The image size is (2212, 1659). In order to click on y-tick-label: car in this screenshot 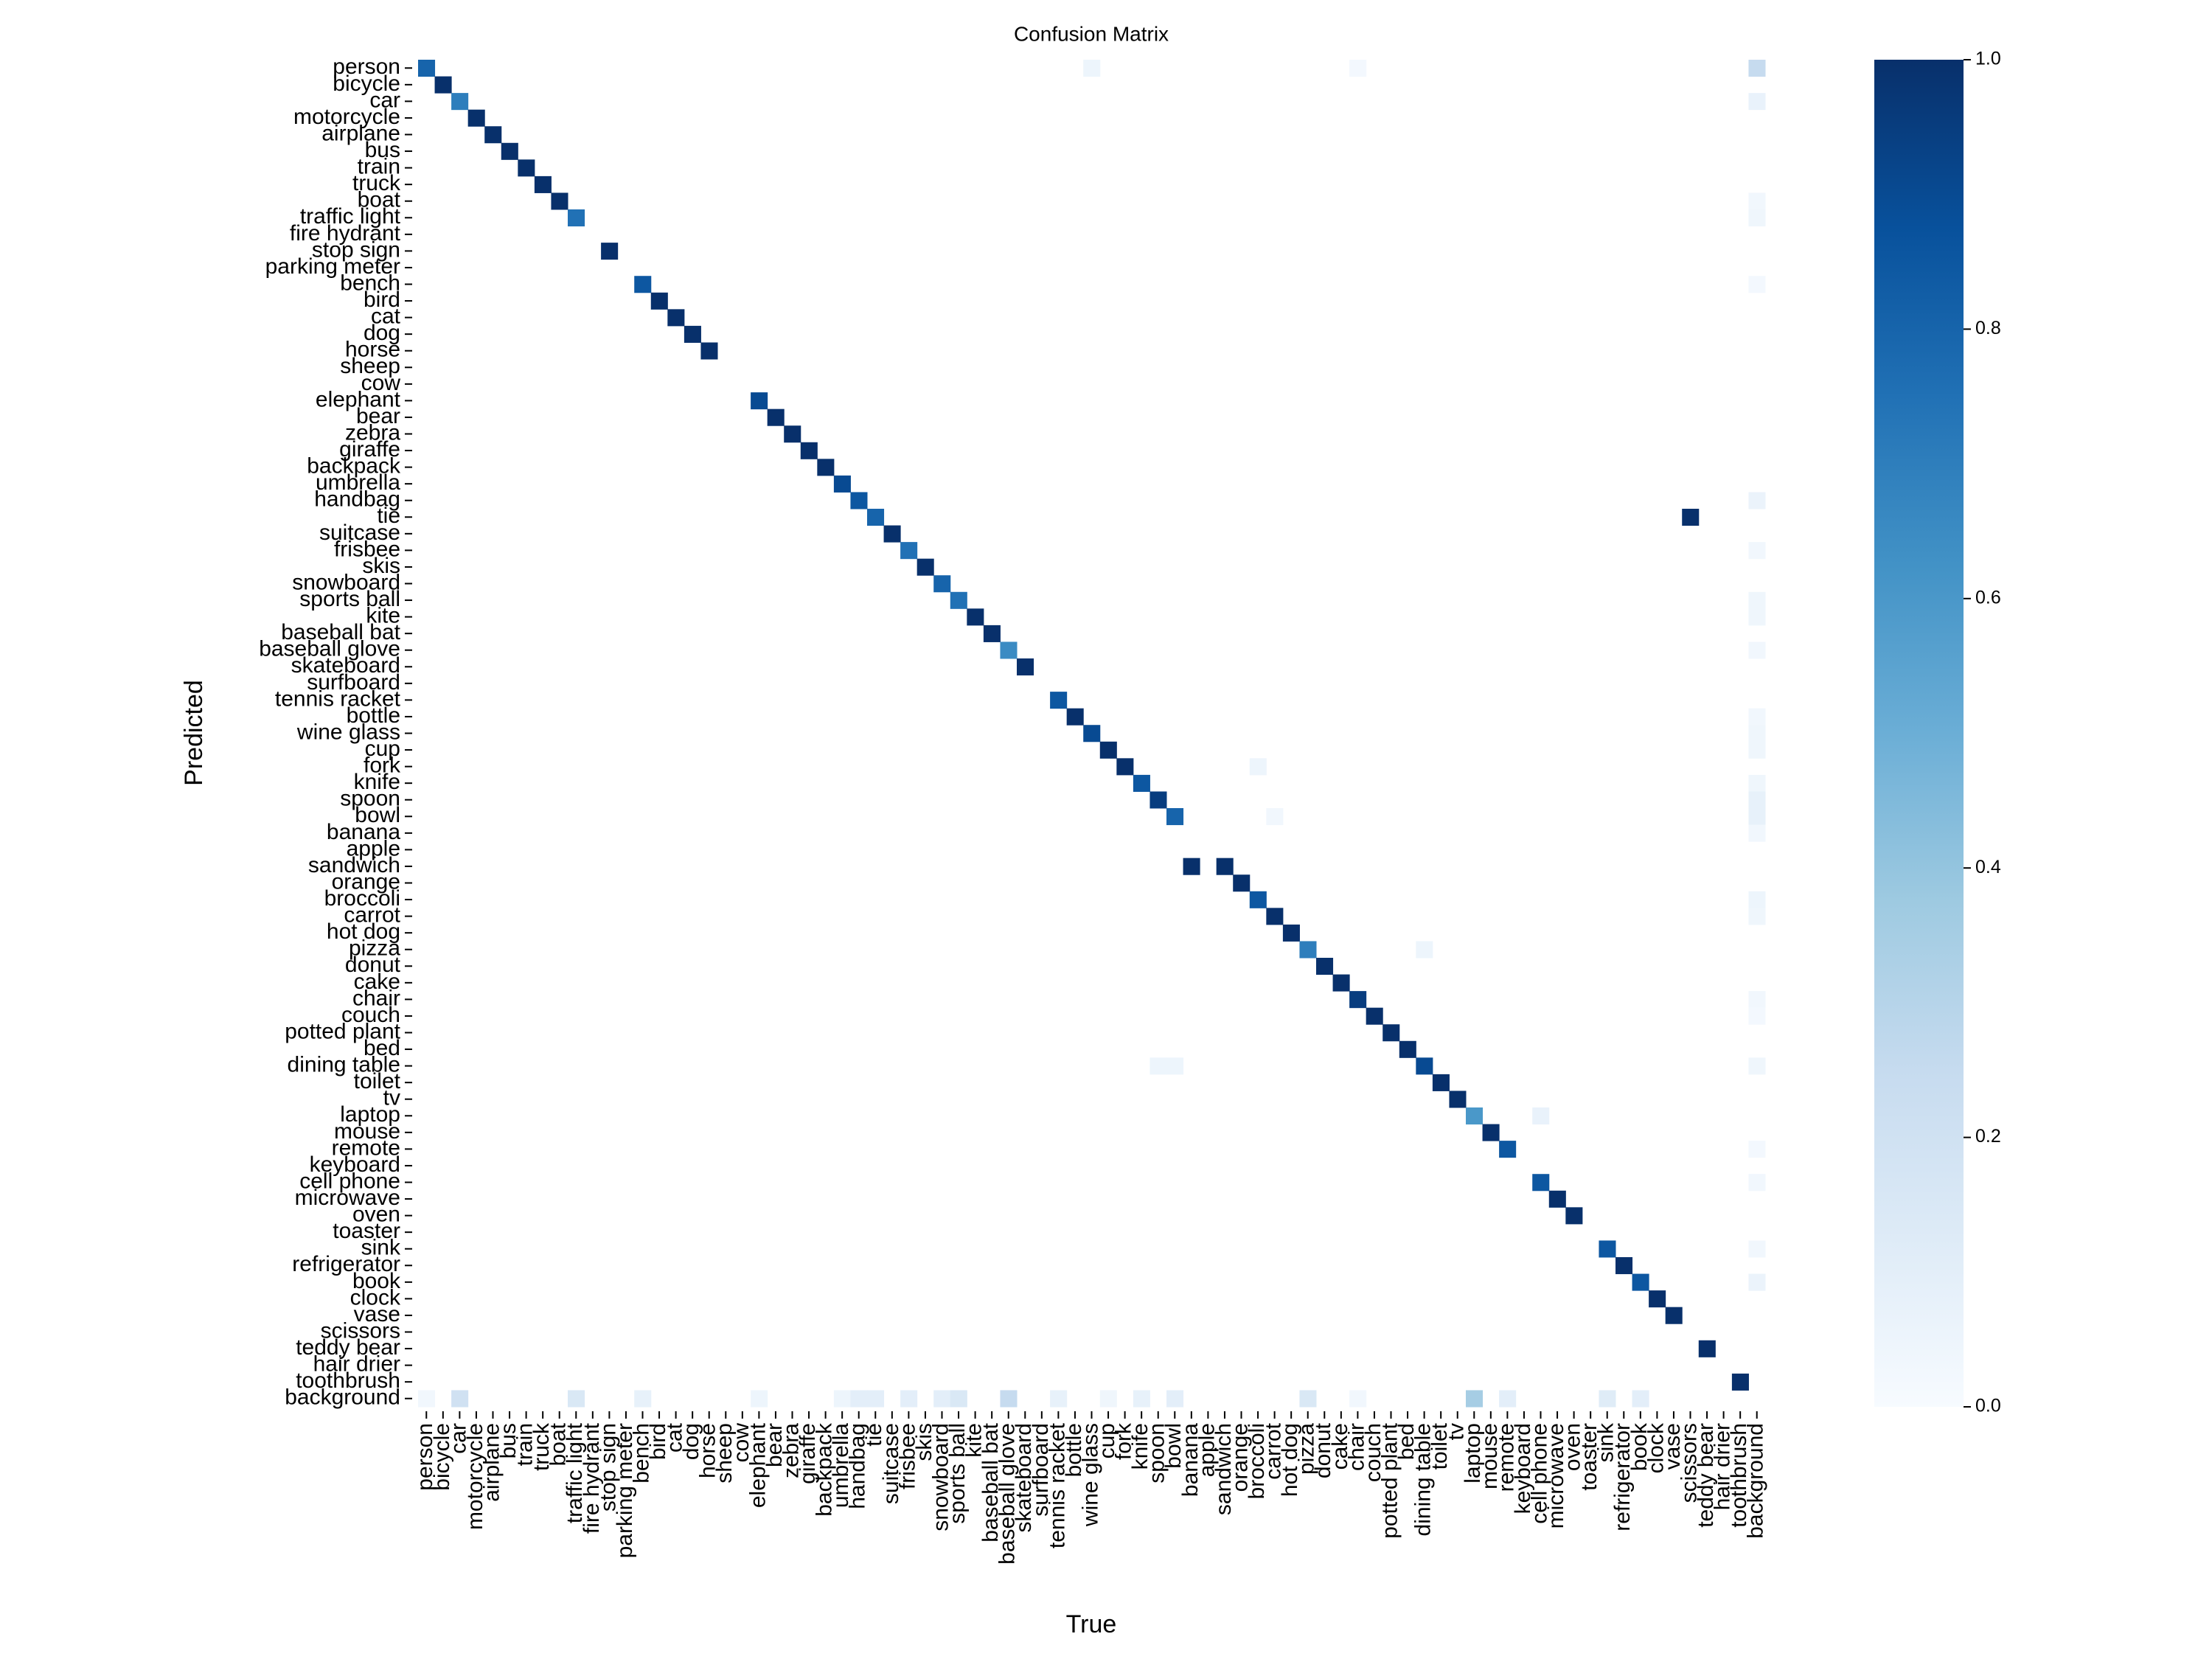, I will do `click(384, 100)`.